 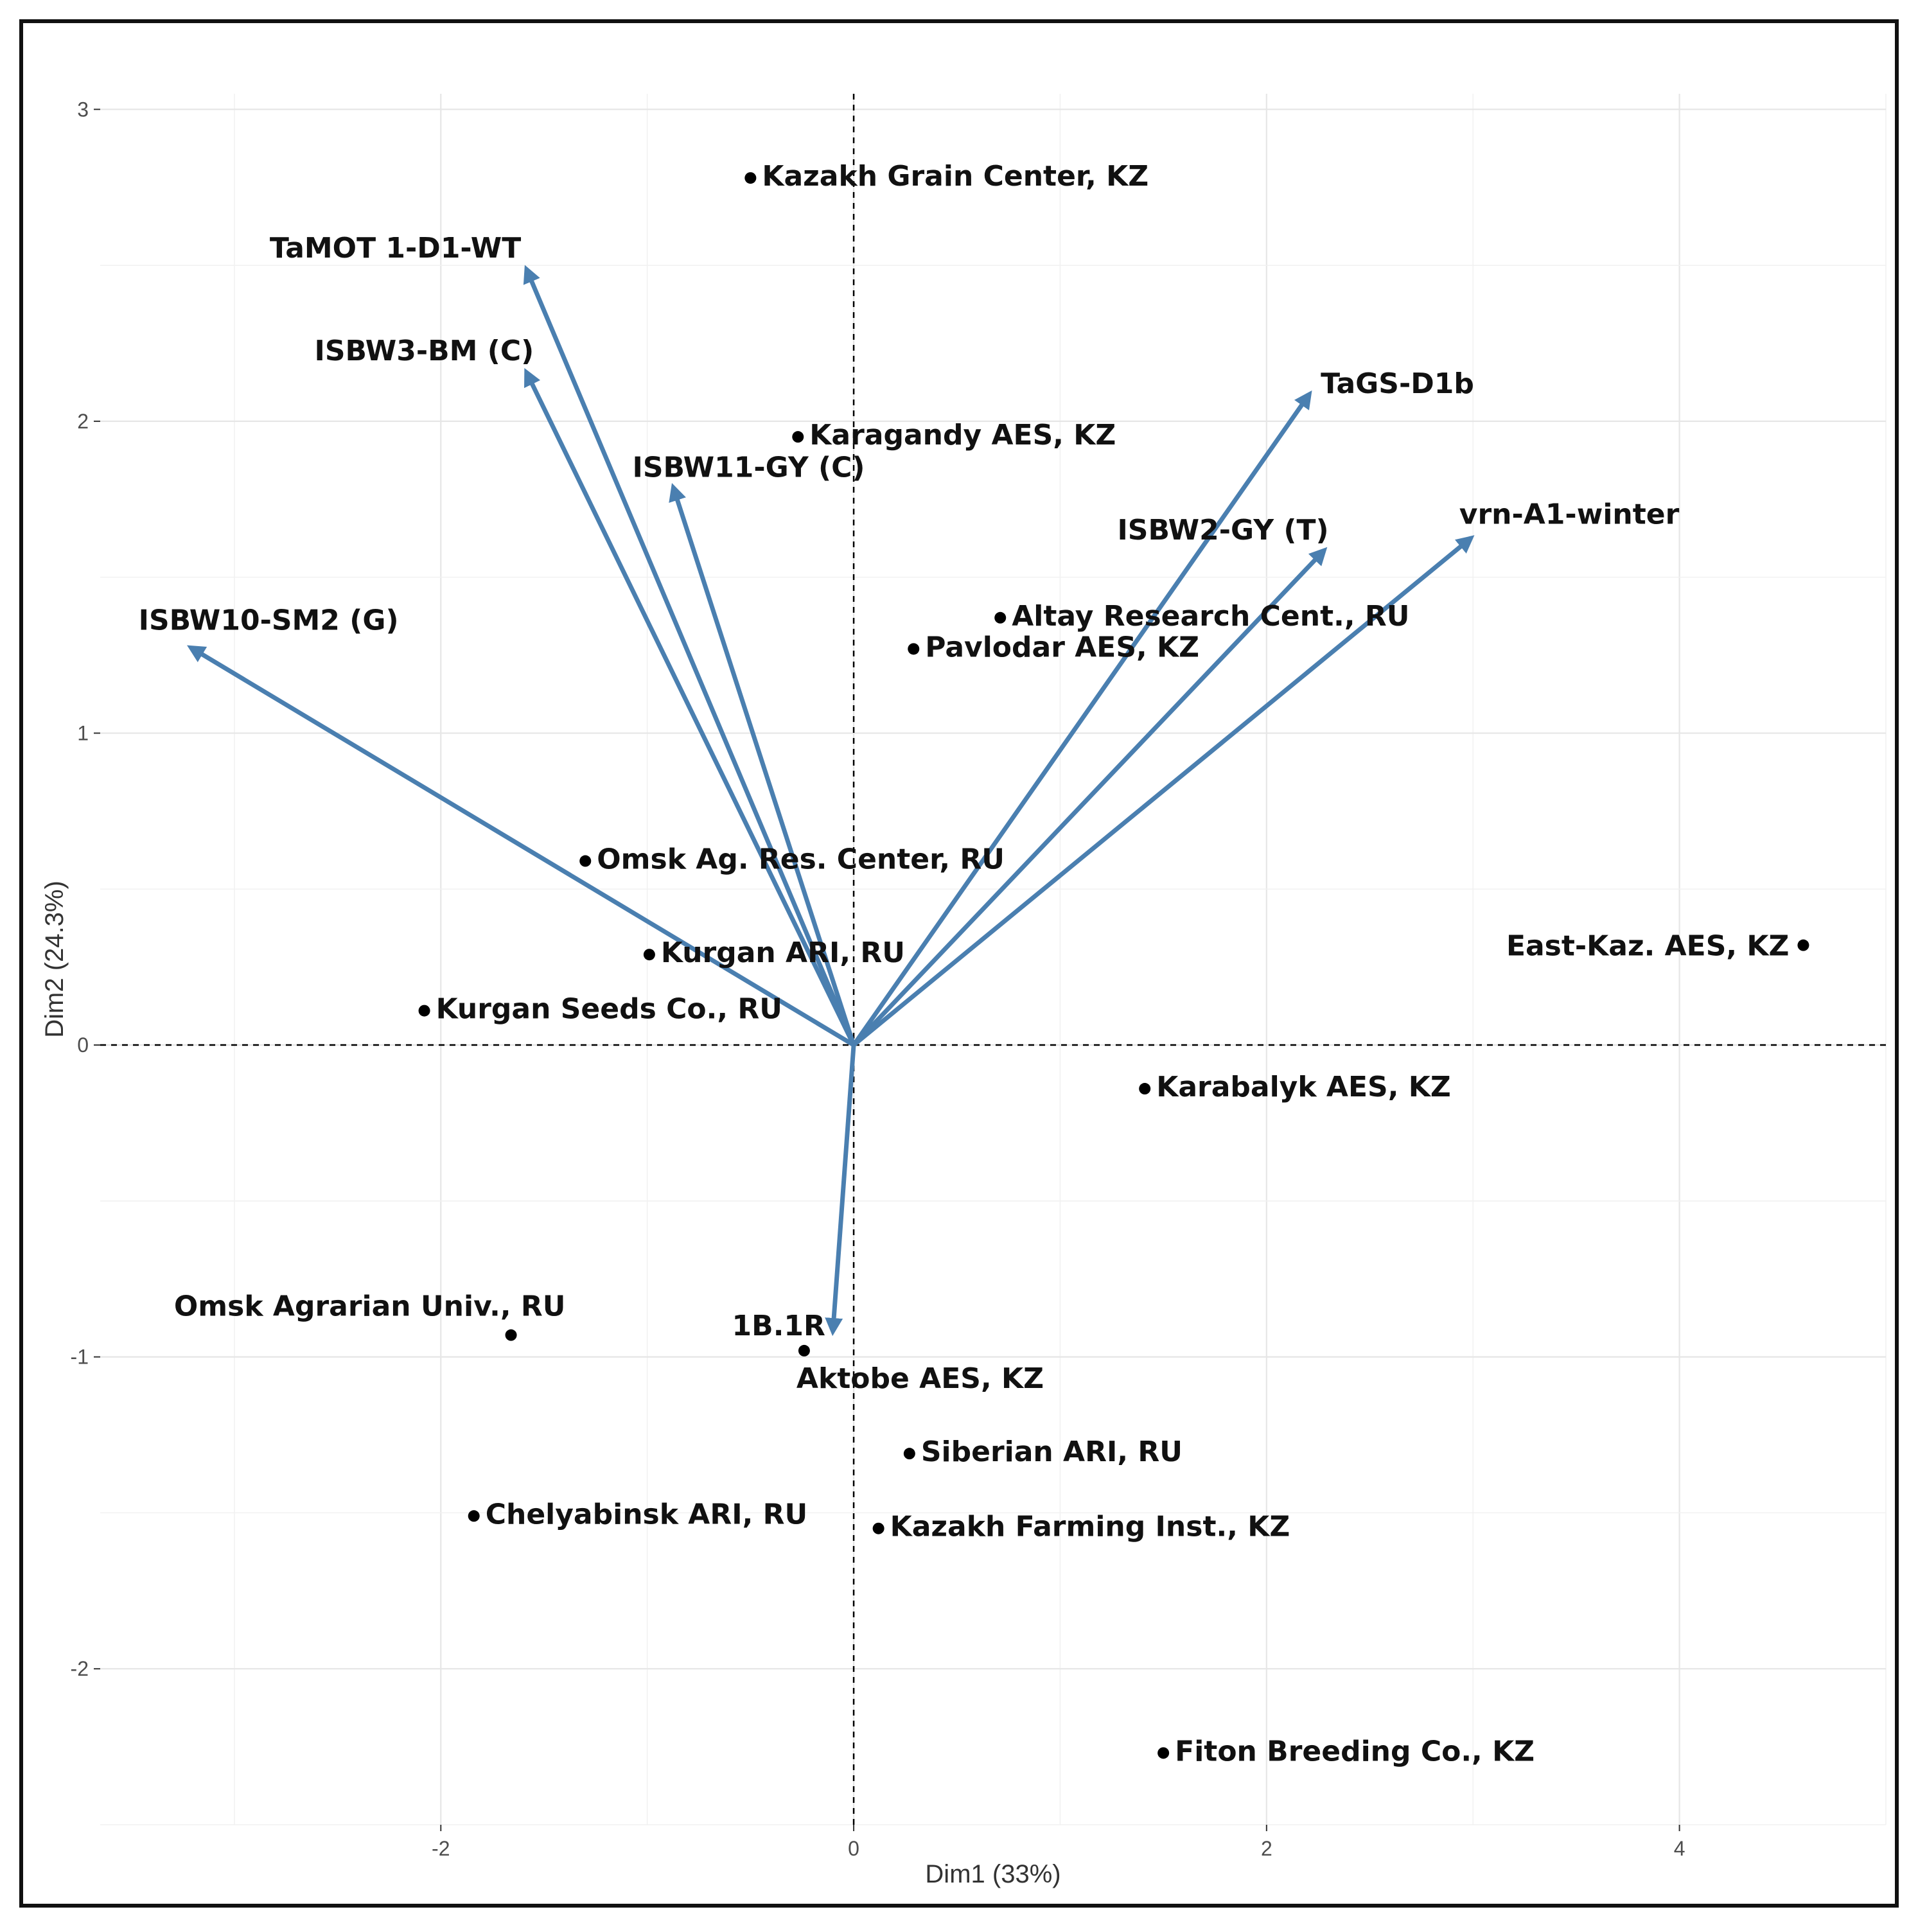 I want to click on point-label: Kazakh Farming Inst., KZ, so click(x=1090, y=1527).